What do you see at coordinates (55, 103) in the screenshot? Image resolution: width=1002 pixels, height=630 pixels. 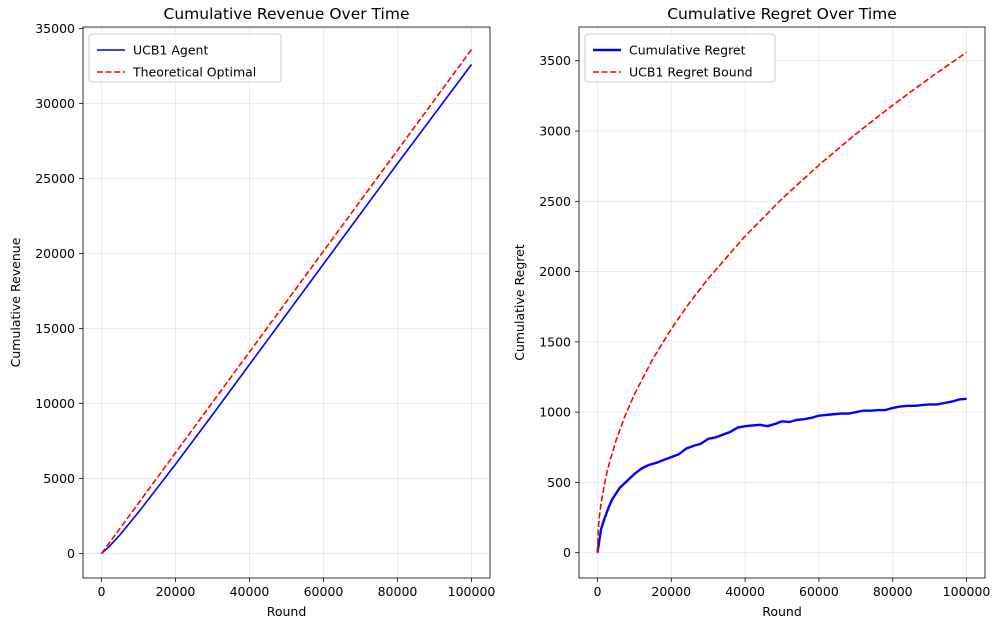 I see `y-tick-label: 30000` at bounding box center [55, 103].